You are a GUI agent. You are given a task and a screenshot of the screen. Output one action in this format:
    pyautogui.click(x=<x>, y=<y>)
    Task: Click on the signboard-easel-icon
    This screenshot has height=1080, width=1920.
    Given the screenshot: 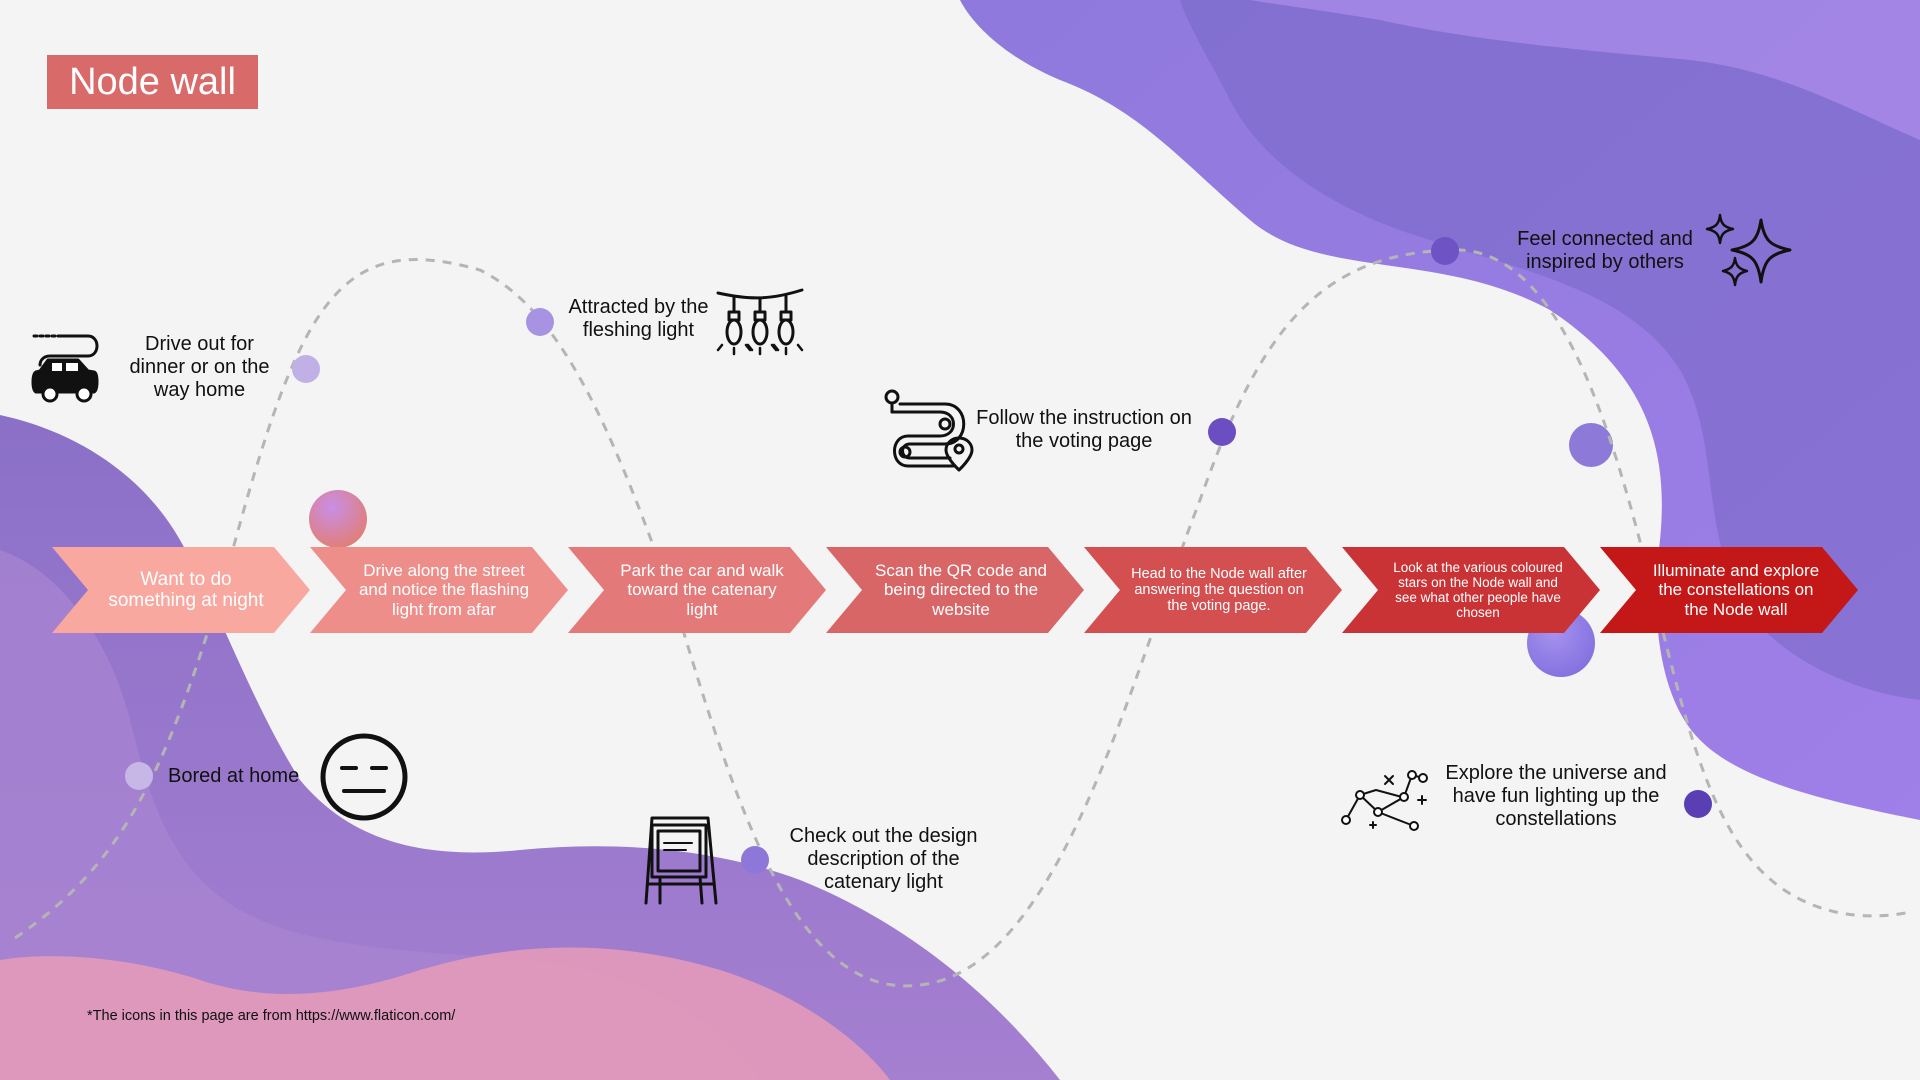 What is the action you would take?
    pyautogui.click(x=681, y=860)
    